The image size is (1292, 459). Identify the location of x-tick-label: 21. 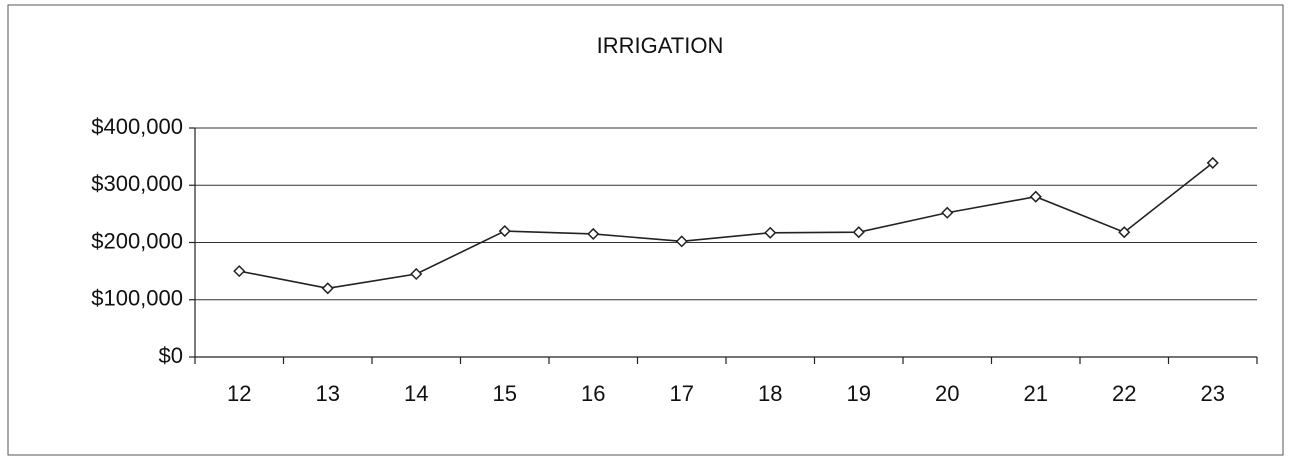
(1036, 393).